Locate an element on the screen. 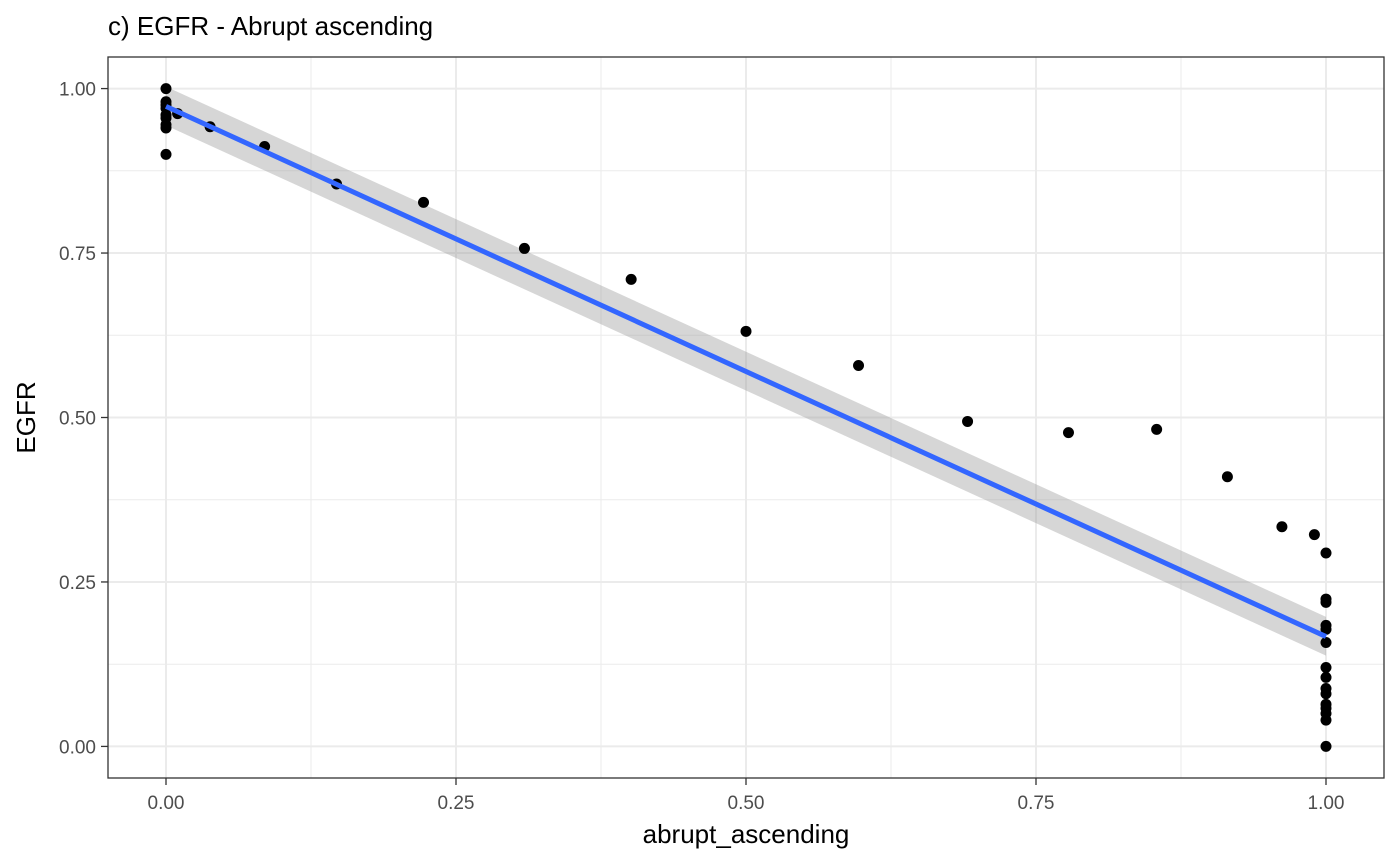  x-axis: 0.00 0.25 0.50 0.75 1.00 is located at coordinates (746, 796).